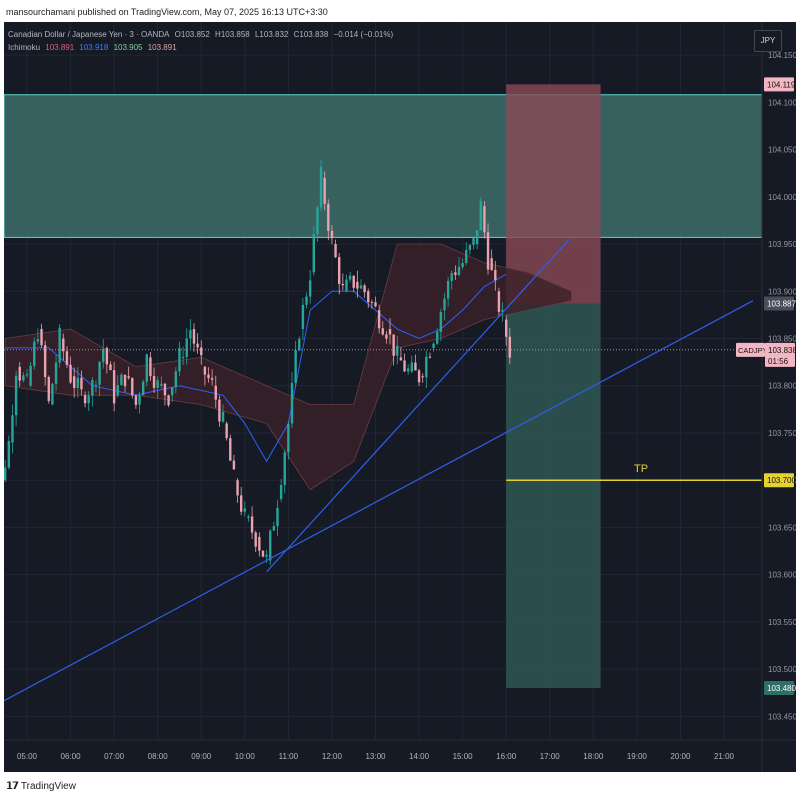  What do you see at coordinates (782, 55) in the screenshot?
I see `price-tick-label: 104.150` at bounding box center [782, 55].